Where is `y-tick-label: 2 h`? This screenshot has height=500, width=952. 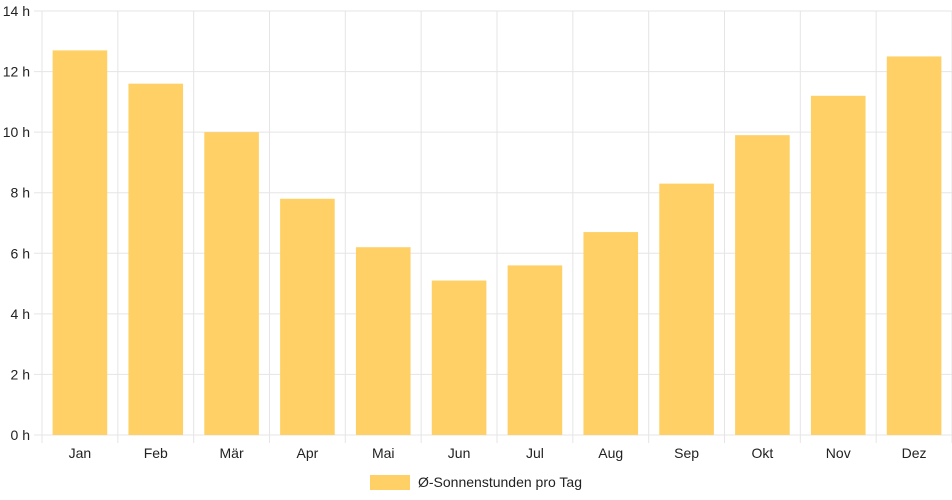 y-tick-label: 2 h is located at coordinates (20, 374).